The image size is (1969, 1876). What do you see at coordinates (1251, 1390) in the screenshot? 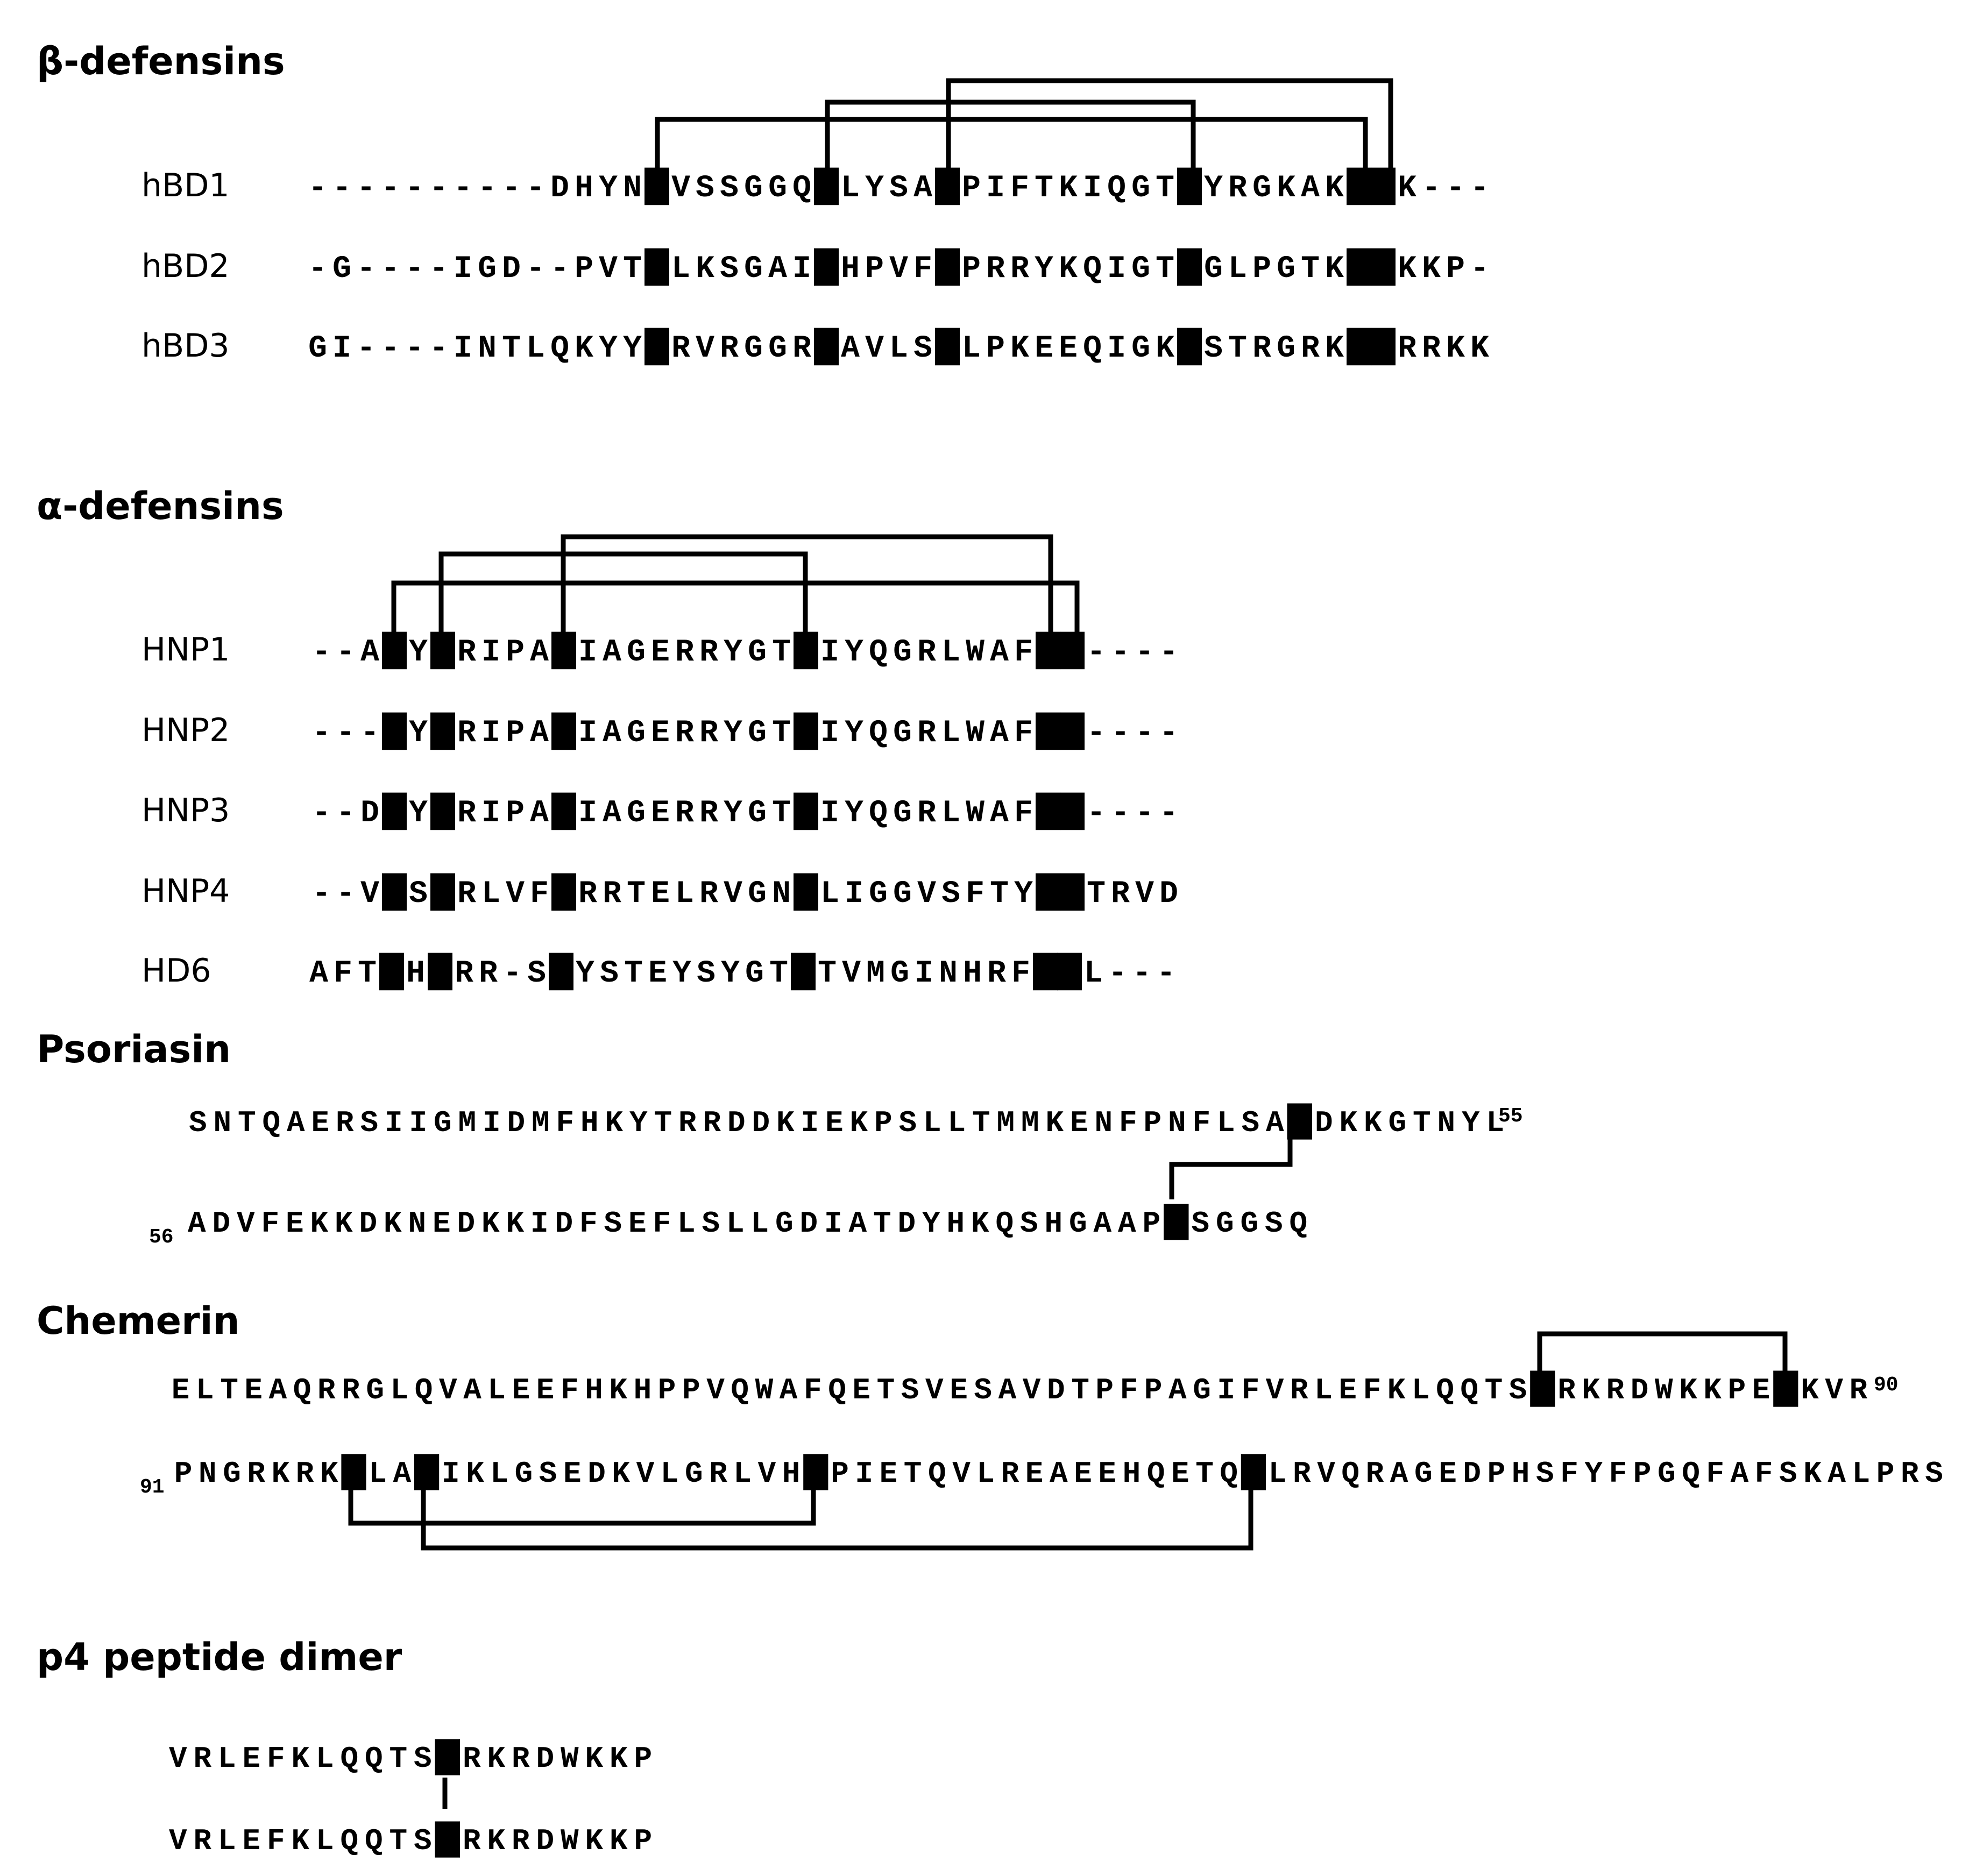
I see `residue: F` at bounding box center [1251, 1390].